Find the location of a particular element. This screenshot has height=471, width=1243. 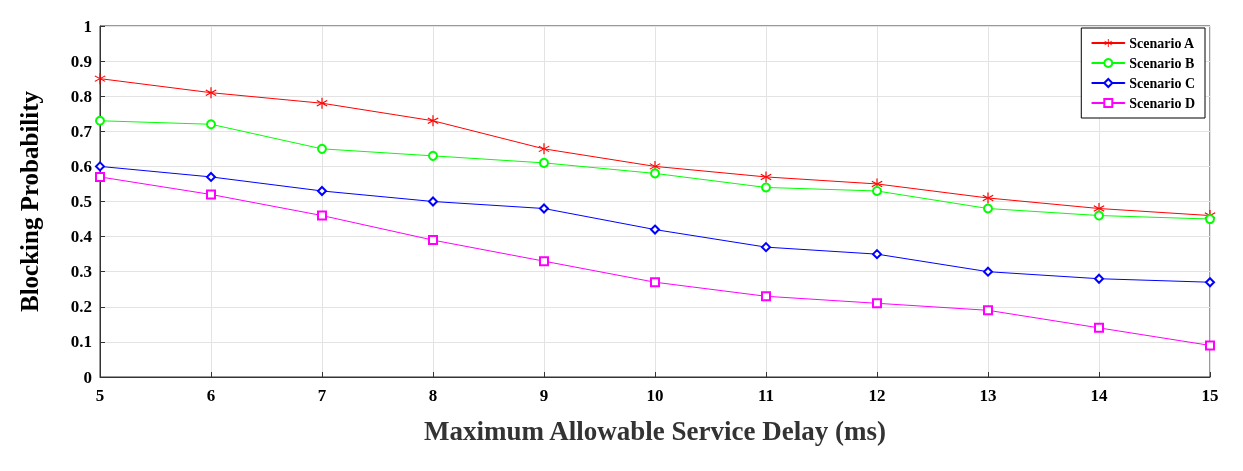

legend-label: Scenario C is located at coordinates (1162, 83).